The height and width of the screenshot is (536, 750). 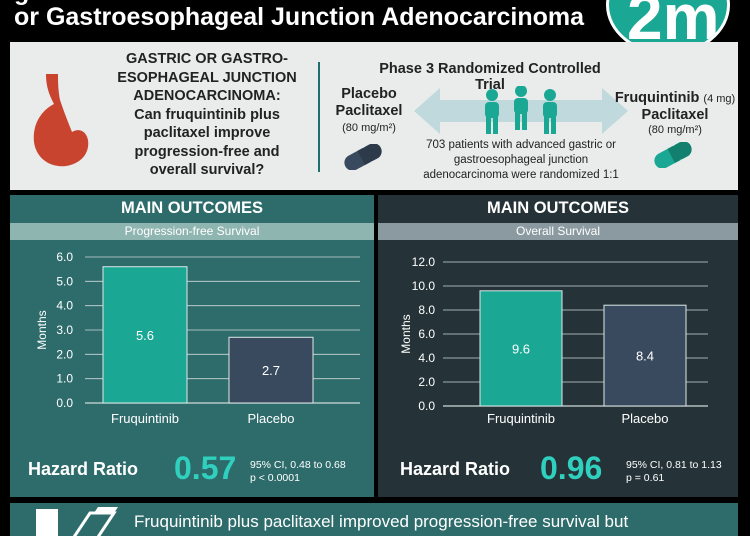 I want to click on bar-value-label: 5.6, so click(x=145, y=335).